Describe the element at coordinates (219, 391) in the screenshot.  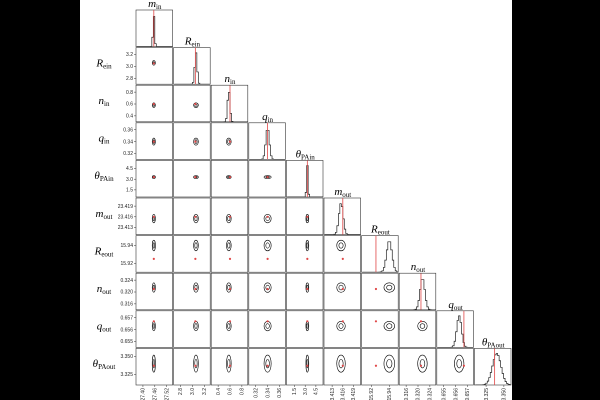
I see `x-tick-label: 0.4` at that location.